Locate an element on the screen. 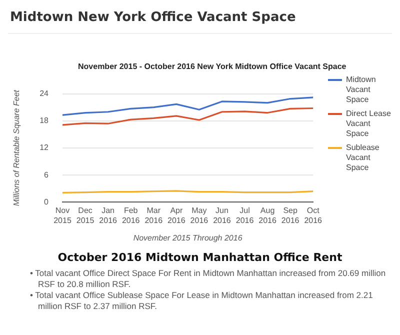  x-axis-title: November 2015 Through 2016 is located at coordinates (188, 237).